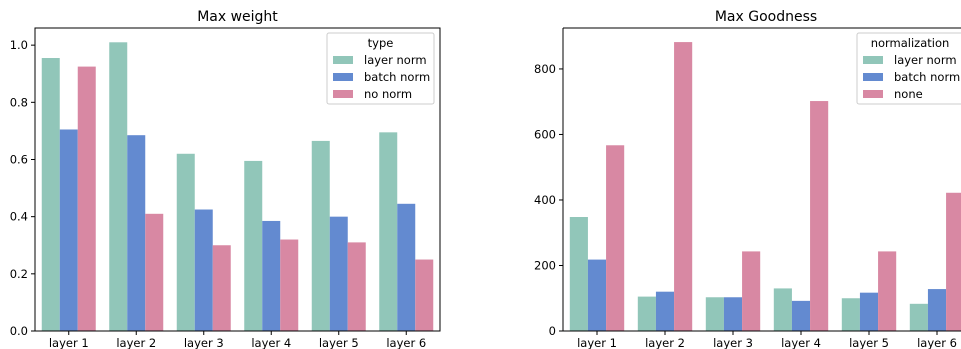 The image size is (961, 349). I want to click on y-tick-label: 800, so click(545, 69).